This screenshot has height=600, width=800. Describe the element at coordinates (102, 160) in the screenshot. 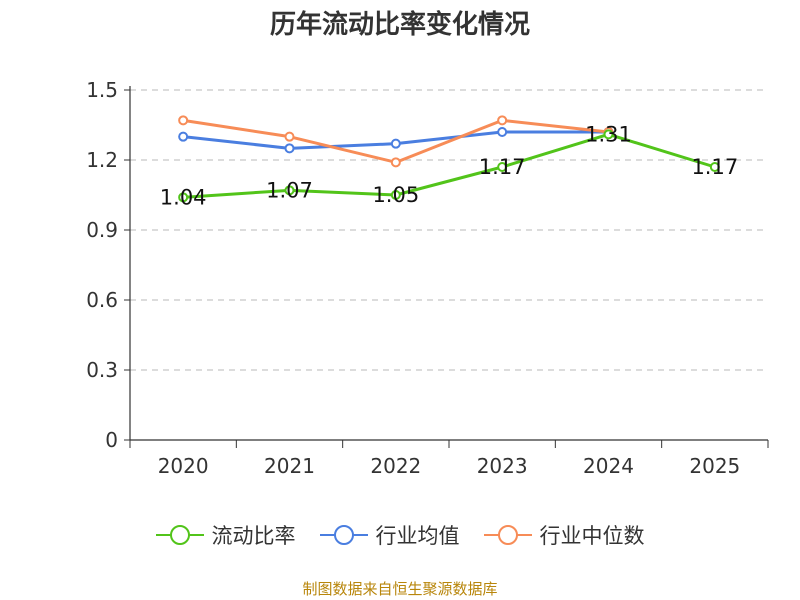

I see `y-tick-label-4: 1.2` at that location.